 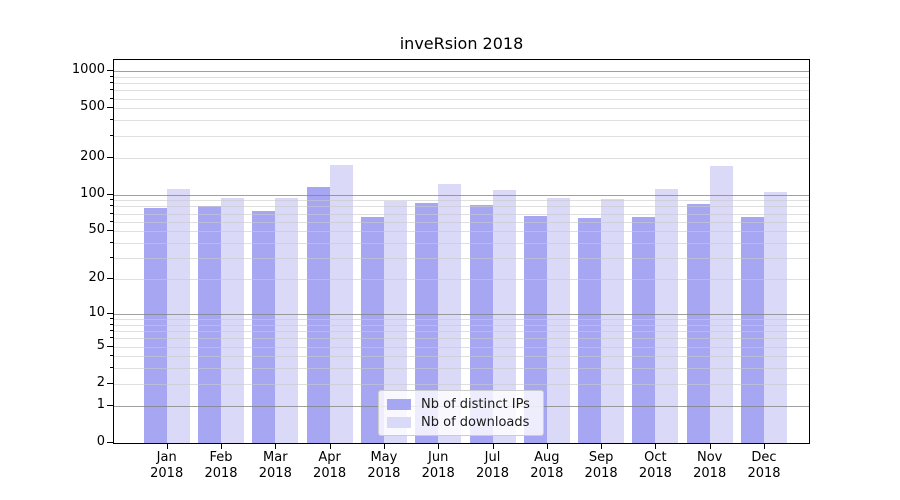 I want to click on y-tick-label: 200, so click(x=92, y=156).